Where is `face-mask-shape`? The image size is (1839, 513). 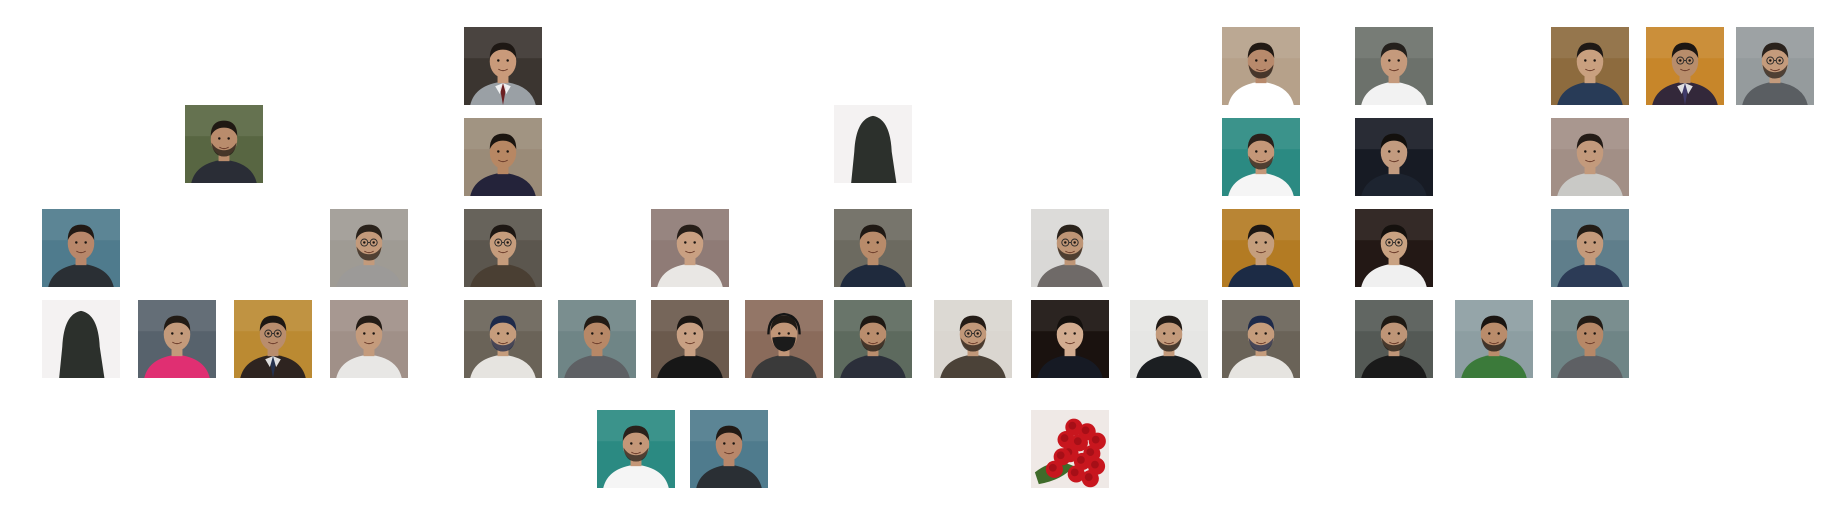 face-mask-shape is located at coordinates (784, 344).